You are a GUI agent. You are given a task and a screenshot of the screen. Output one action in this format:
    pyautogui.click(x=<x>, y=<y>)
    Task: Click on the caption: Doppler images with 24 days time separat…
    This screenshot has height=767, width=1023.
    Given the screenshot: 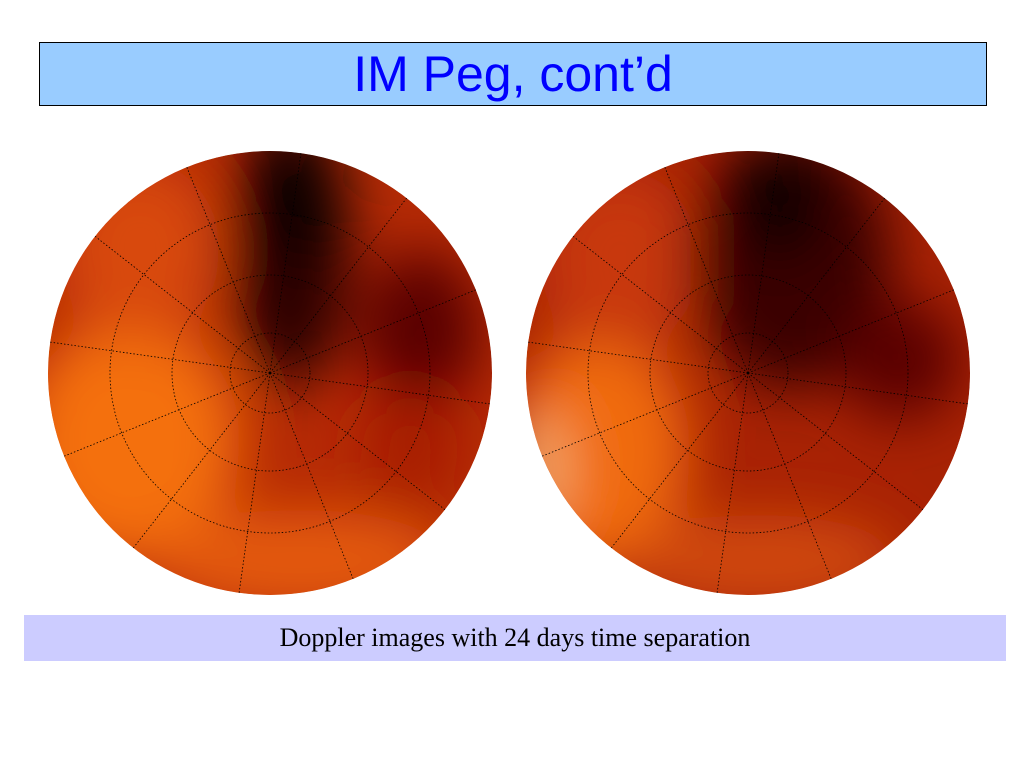 What is the action you would take?
    pyautogui.click(x=515, y=637)
    